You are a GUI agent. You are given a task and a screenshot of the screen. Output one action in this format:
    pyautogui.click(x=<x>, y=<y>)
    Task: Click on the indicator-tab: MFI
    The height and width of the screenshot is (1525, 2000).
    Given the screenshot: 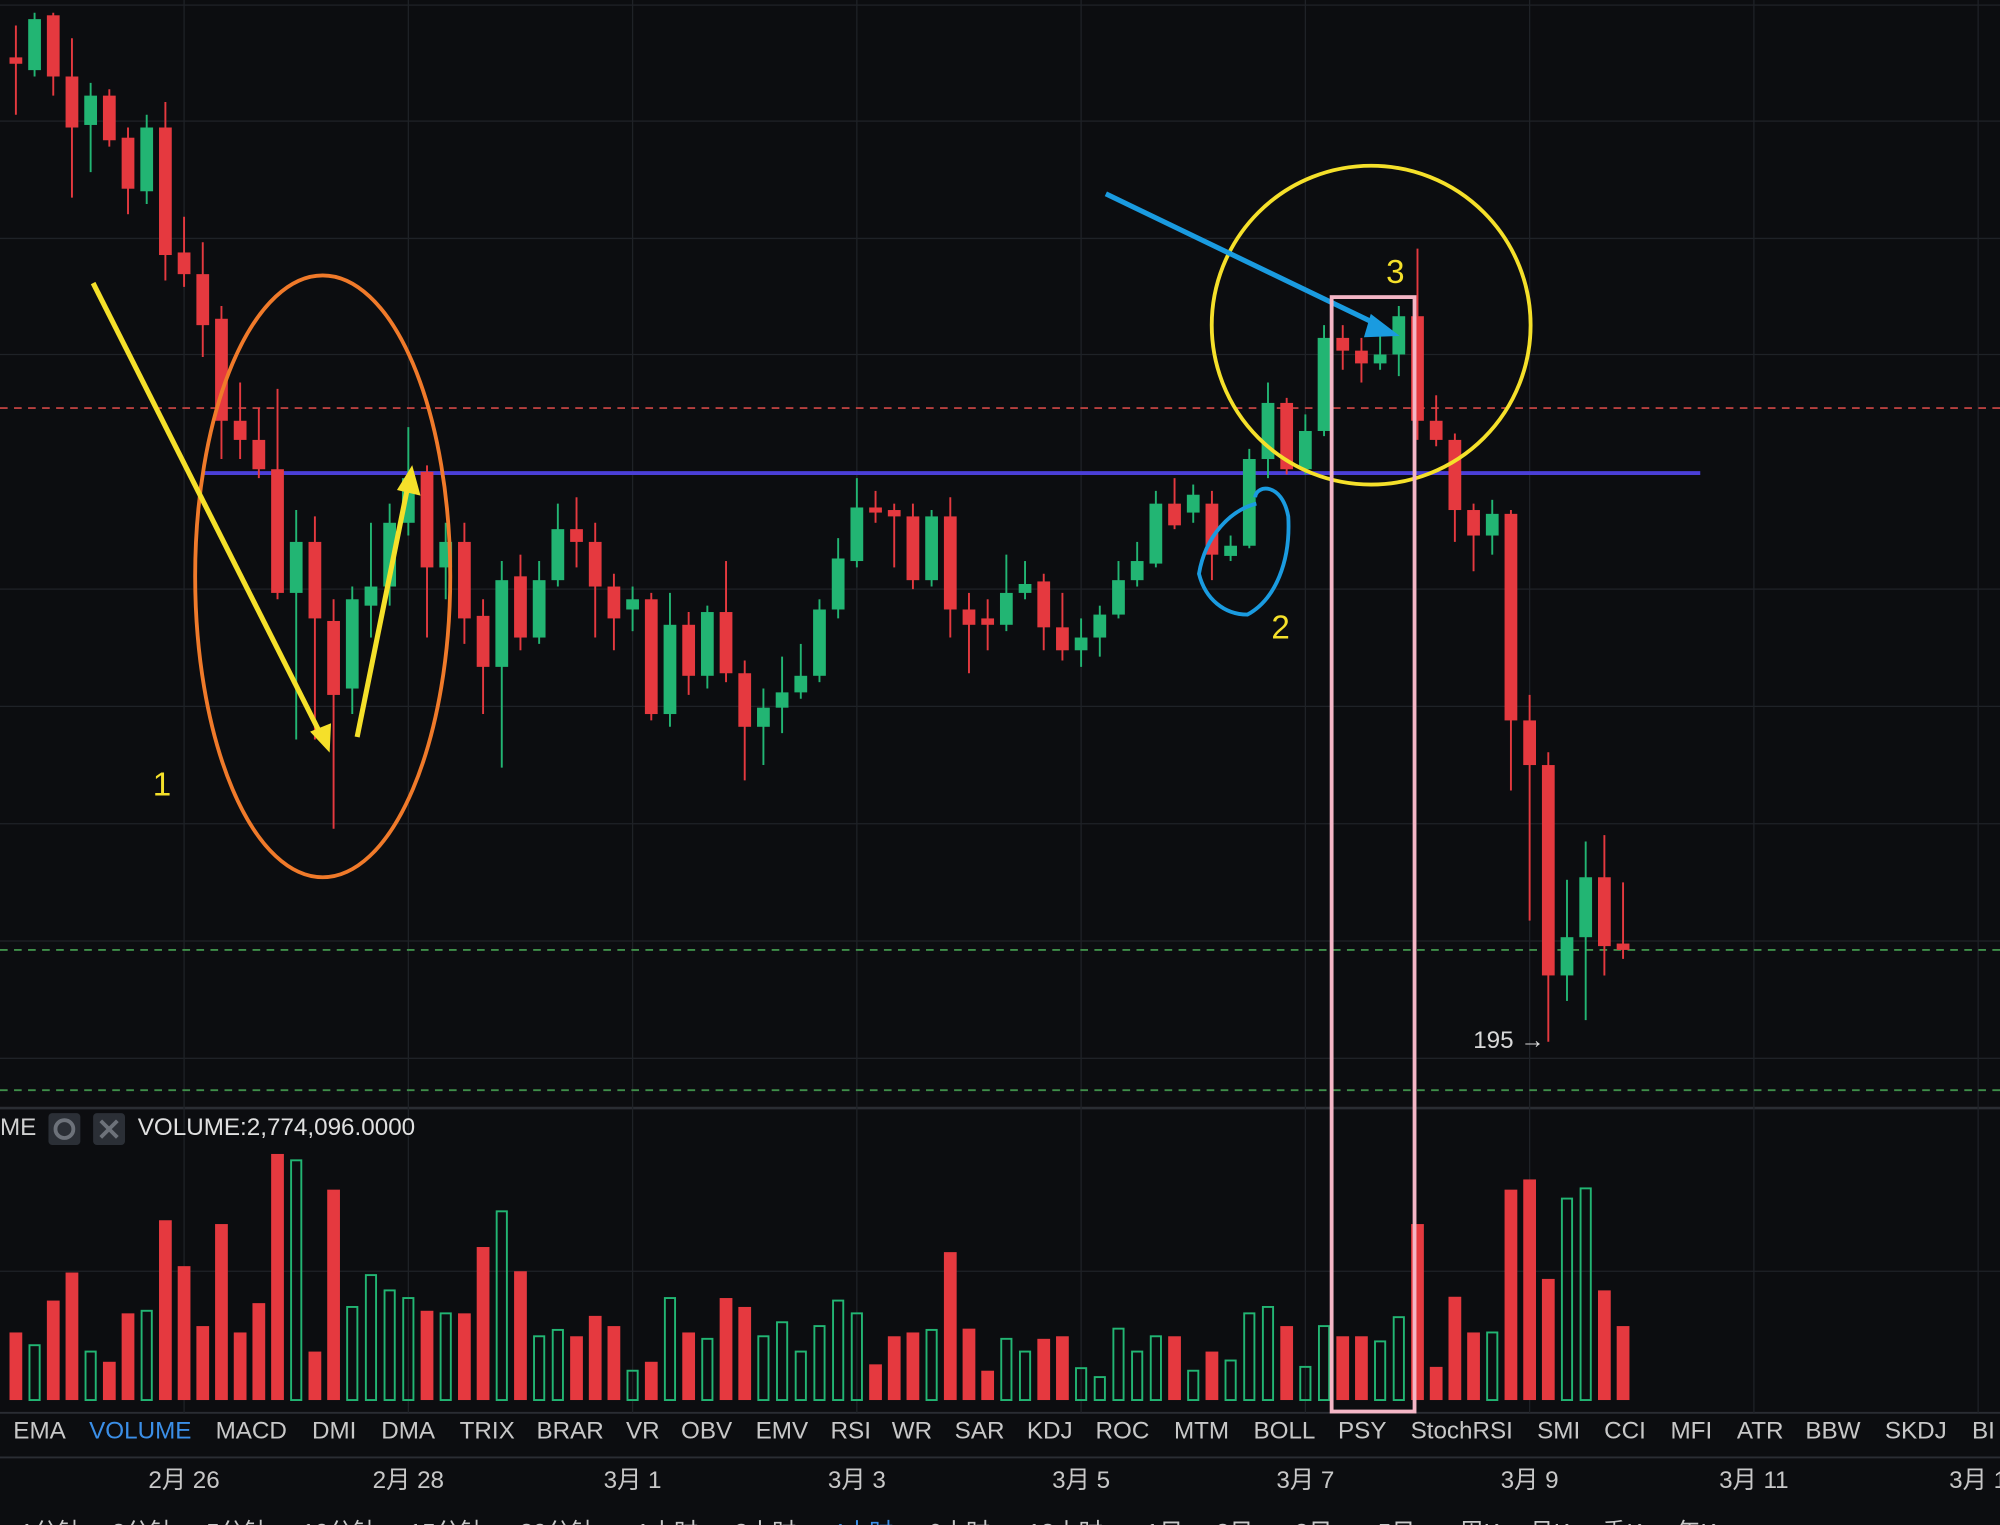 What is the action you would take?
    pyautogui.click(x=1691, y=1430)
    